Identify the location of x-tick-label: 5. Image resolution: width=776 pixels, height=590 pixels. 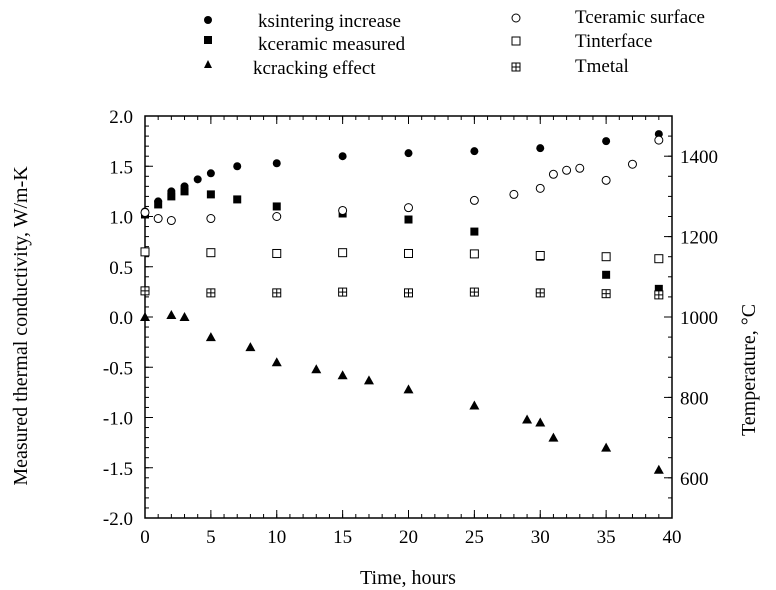
(211, 537).